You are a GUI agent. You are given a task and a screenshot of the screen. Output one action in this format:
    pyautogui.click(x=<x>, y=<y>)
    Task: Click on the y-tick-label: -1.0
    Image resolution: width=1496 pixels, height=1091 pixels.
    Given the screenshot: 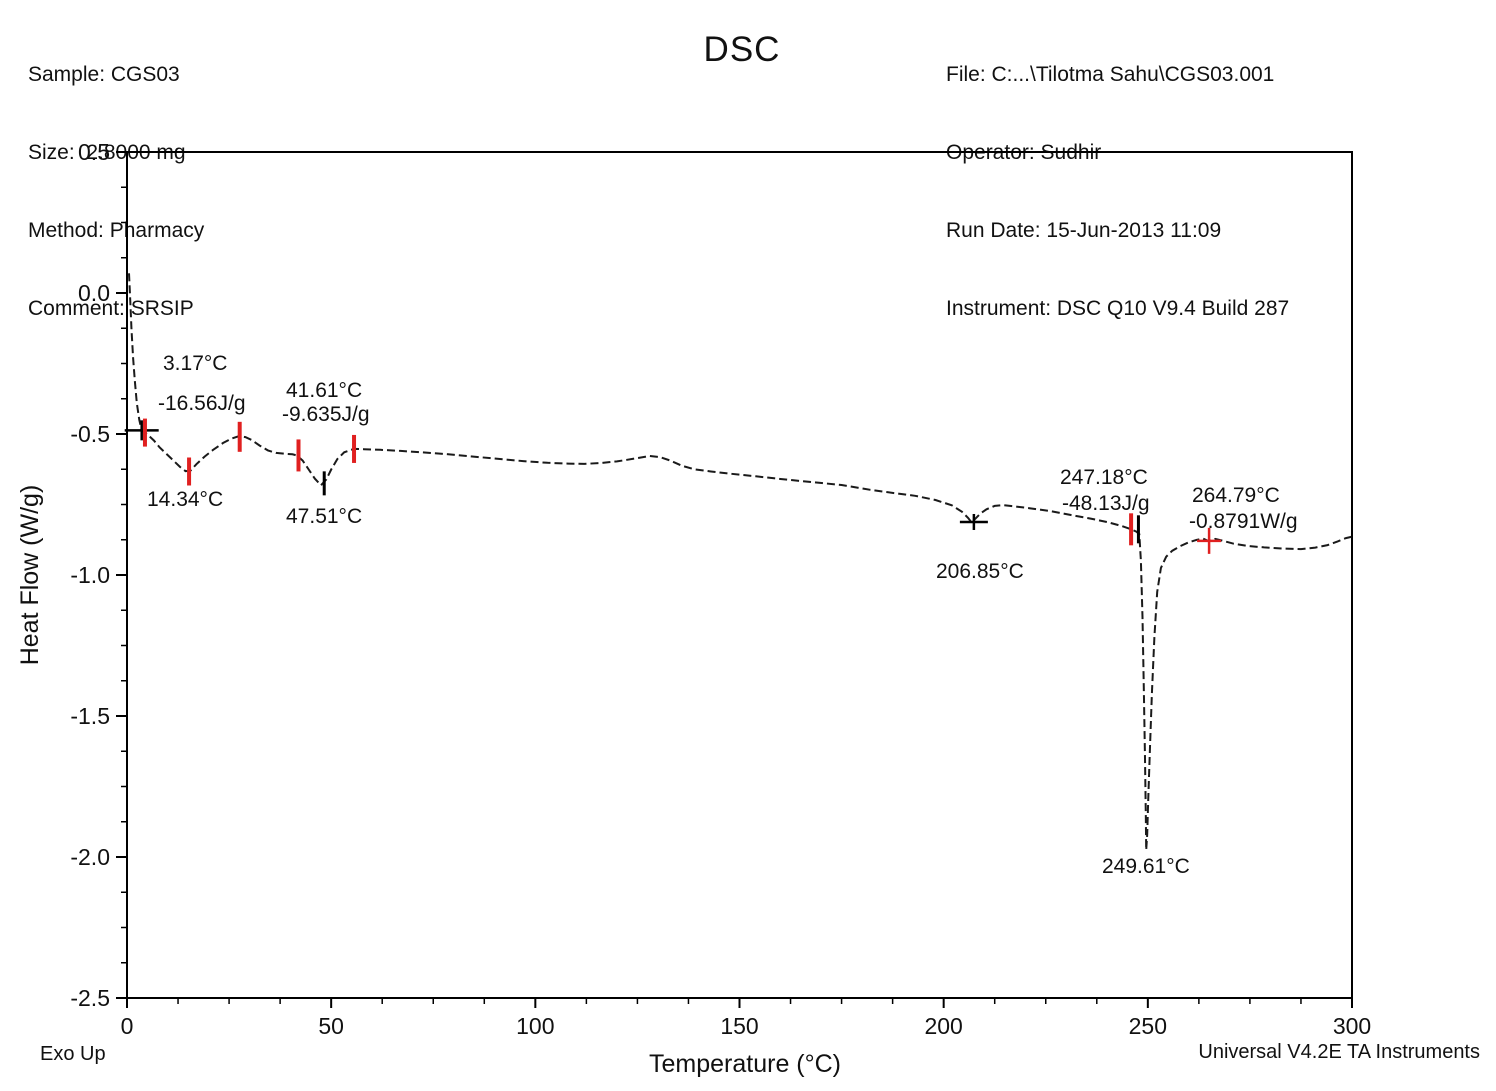 What is the action you would take?
    pyautogui.click(x=90, y=575)
    